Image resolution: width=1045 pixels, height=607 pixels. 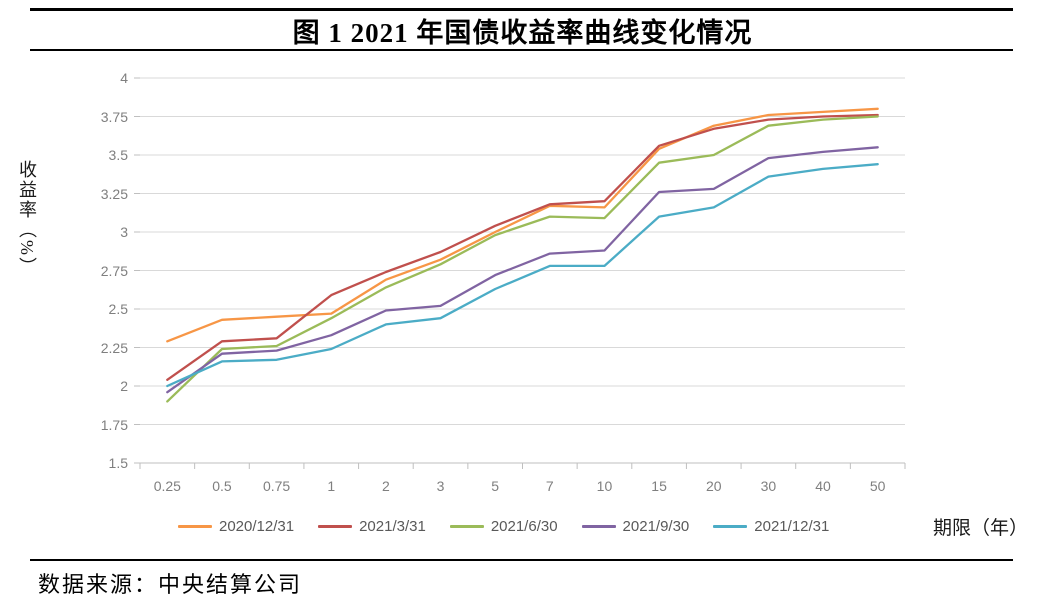 I want to click on top-divider, so click(x=521, y=9).